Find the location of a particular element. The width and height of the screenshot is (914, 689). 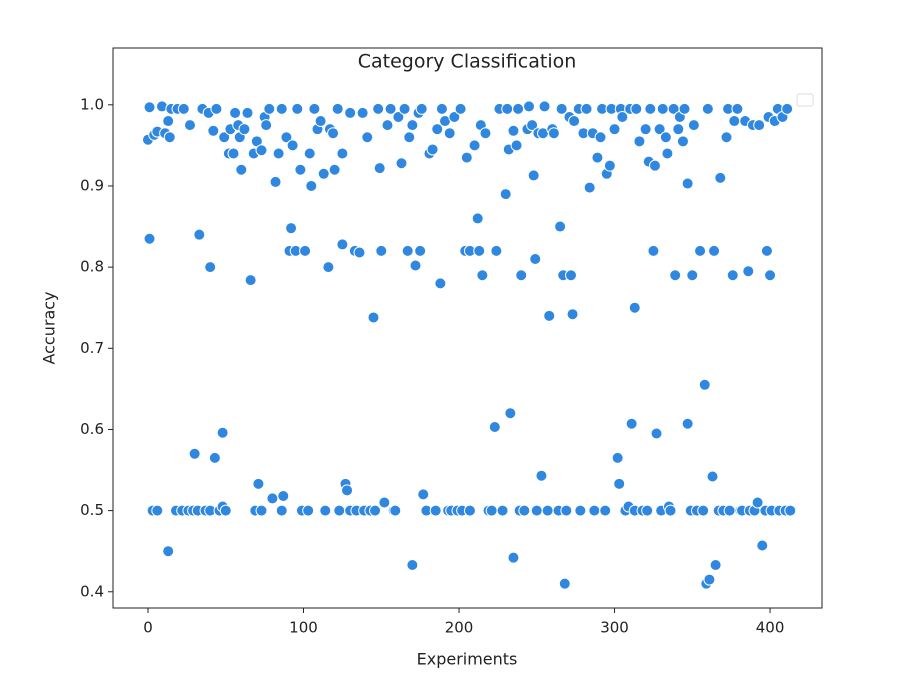

x-tick-label: 100 is located at coordinates (303, 628).